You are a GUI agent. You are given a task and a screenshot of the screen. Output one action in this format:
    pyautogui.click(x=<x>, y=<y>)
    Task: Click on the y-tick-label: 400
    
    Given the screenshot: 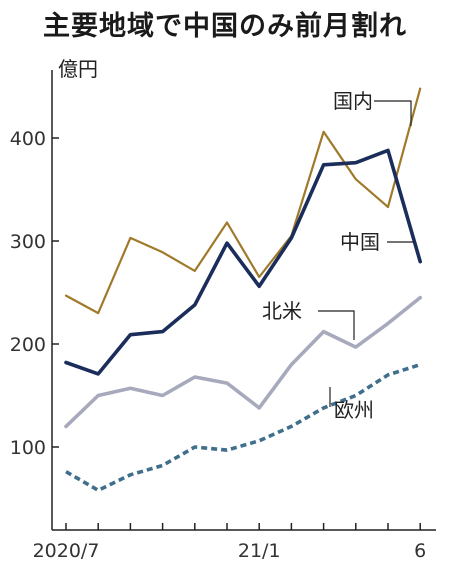 What is the action you would take?
    pyautogui.click(x=28, y=139)
    